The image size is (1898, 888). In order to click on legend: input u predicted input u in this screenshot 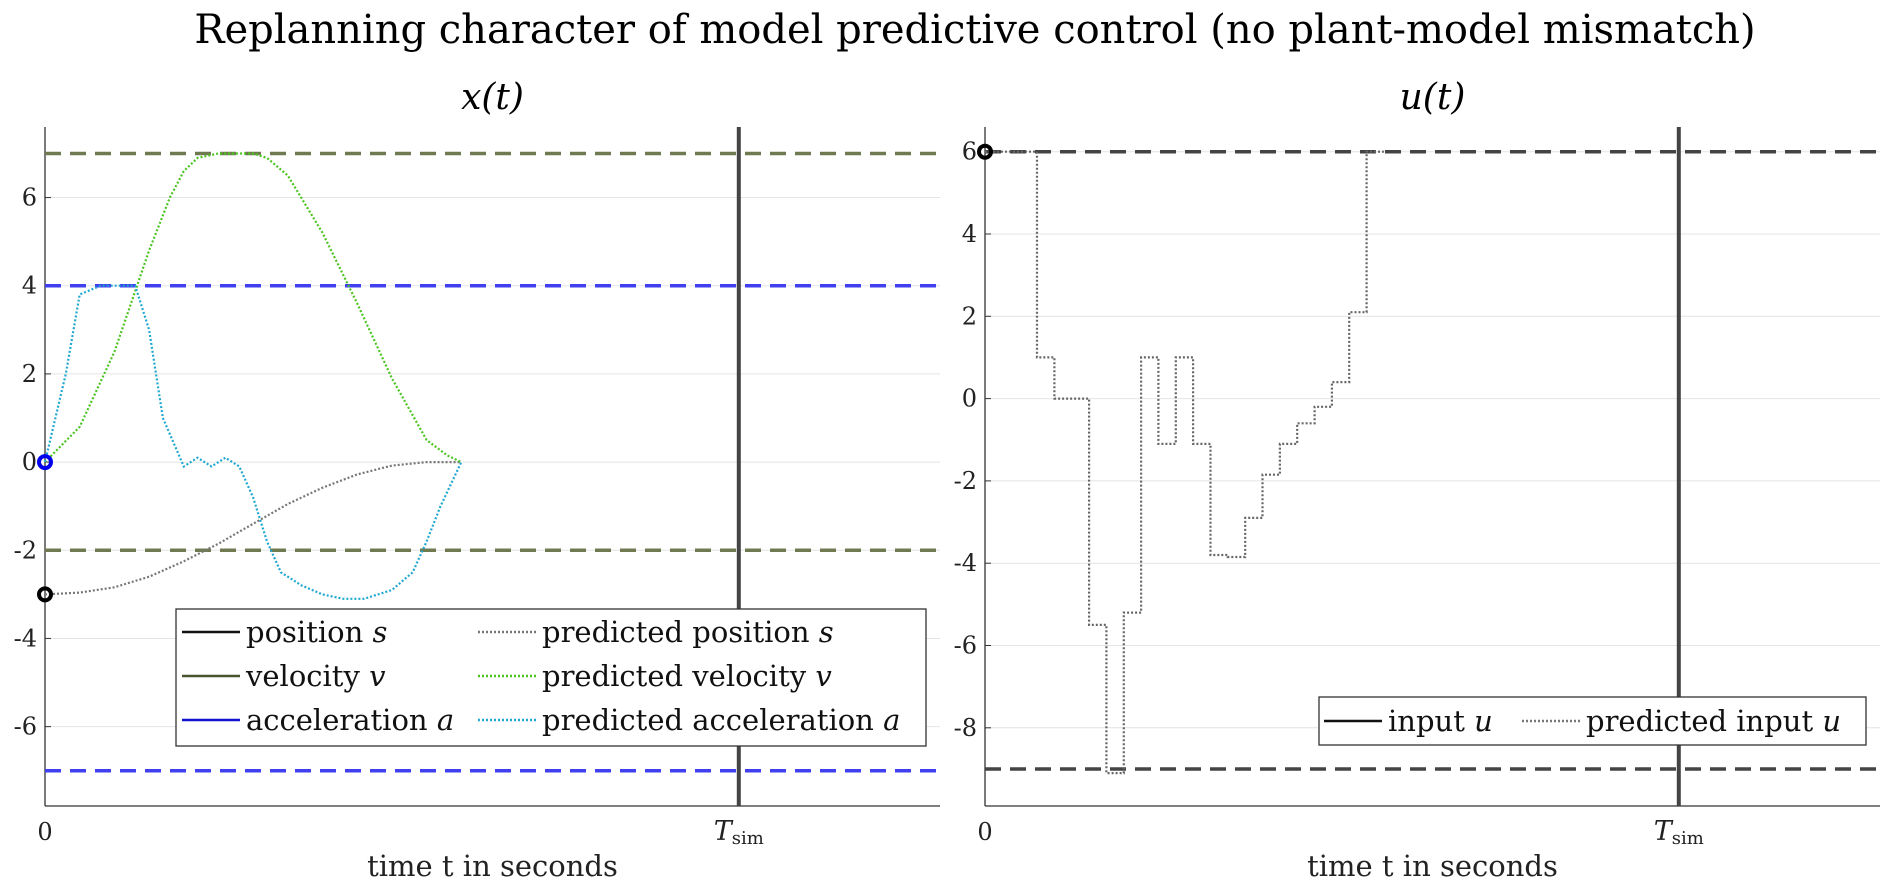, I will do `click(1592, 721)`.